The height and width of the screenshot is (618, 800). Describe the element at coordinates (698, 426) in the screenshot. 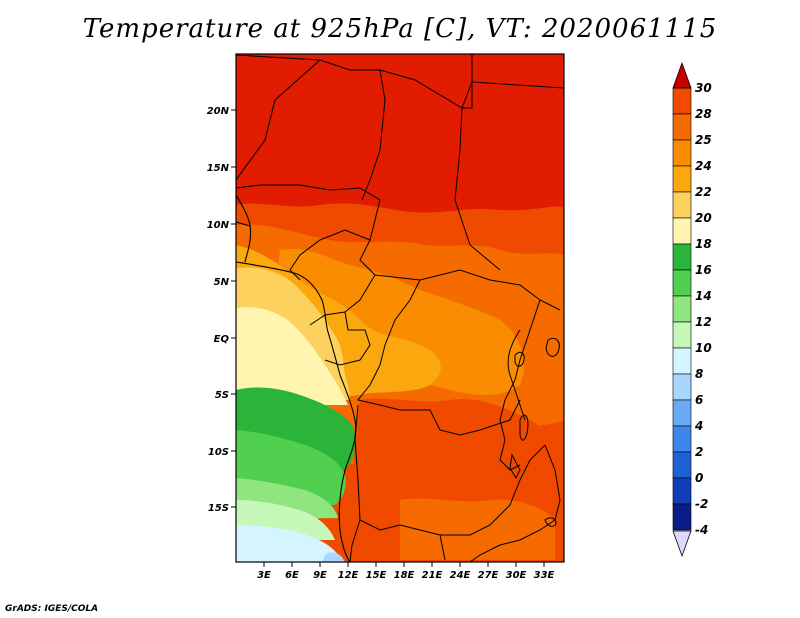

I see `colorbar-label: 4` at that location.